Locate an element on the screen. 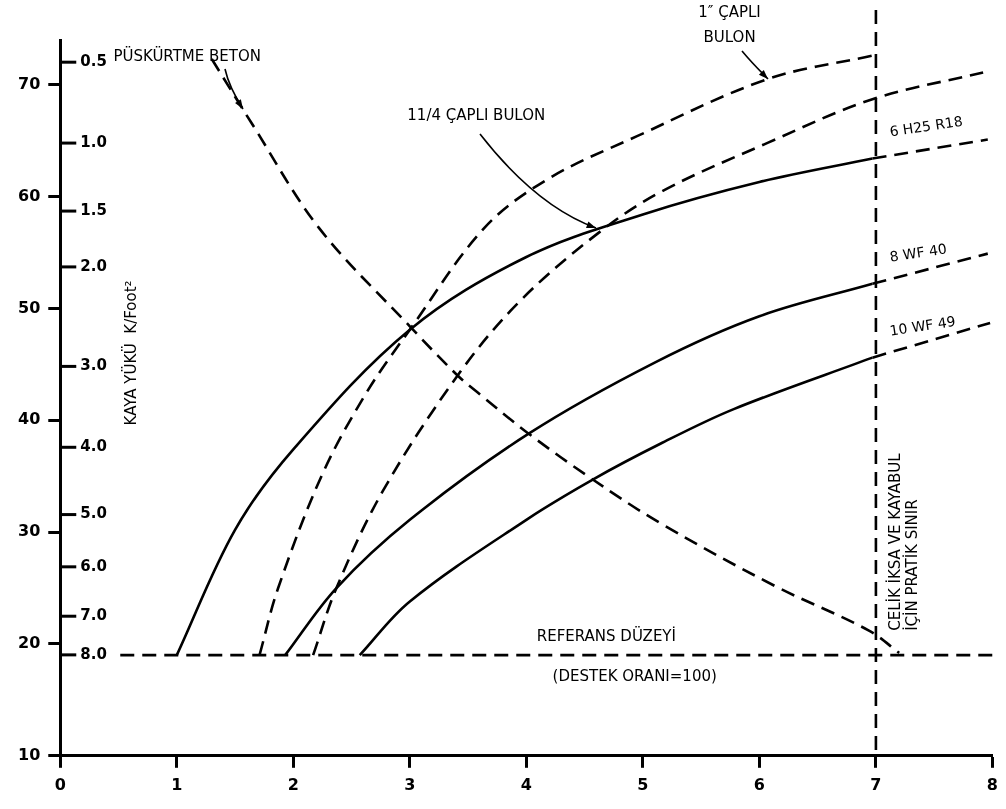  ref-line-label: REFERANS DÜZEYİ is located at coordinates (606, 636).